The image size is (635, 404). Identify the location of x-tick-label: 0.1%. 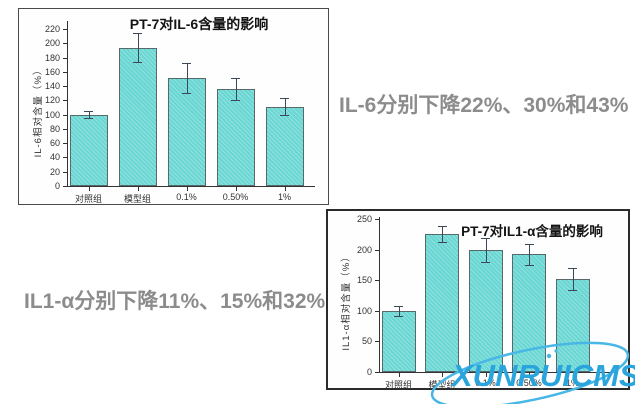
(485, 383).